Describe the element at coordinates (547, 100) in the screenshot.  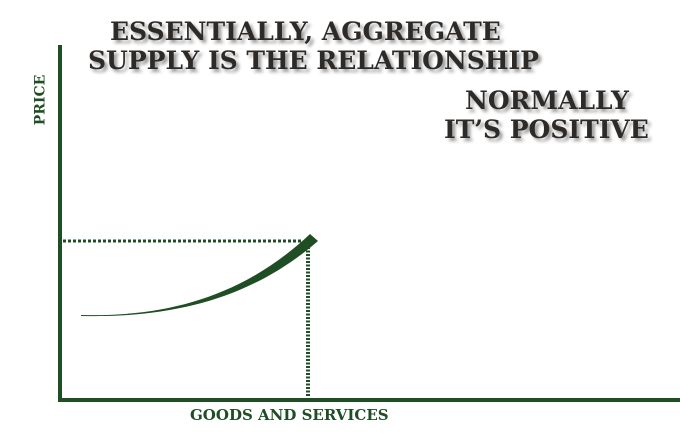
I see `note-line-1: NORMALLY` at that location.